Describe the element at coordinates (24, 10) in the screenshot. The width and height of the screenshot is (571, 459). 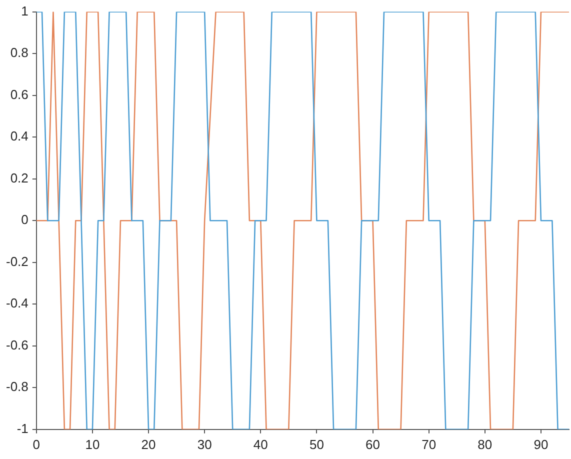
I see `y-tick-label: 1` at that location.